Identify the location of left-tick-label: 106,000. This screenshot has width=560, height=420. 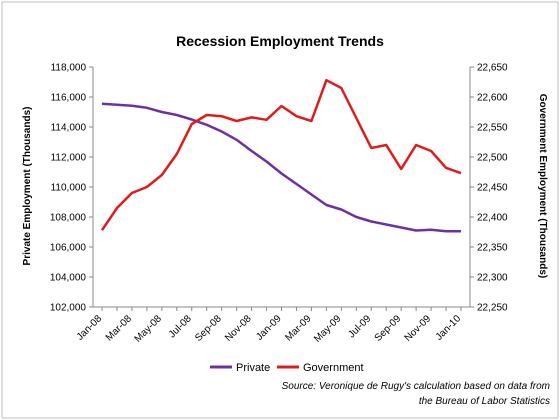
(68, 248).